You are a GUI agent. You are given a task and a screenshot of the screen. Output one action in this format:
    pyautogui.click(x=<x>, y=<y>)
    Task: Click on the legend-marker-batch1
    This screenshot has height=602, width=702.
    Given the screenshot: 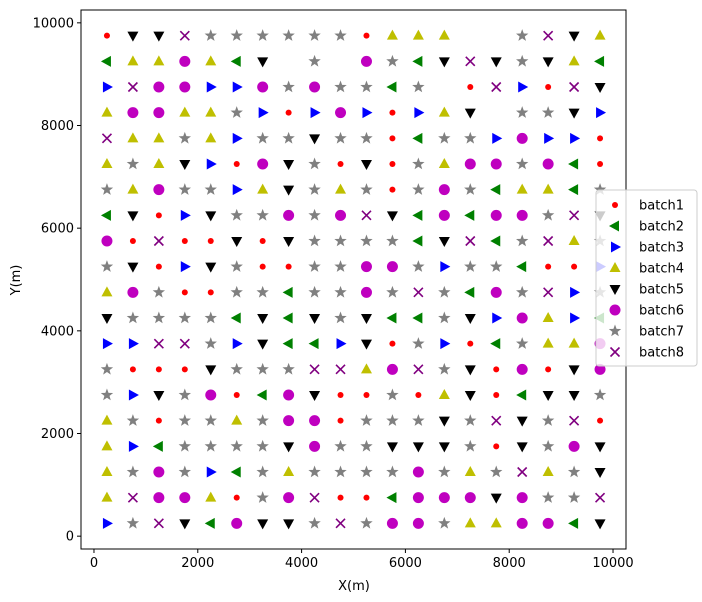 What is the action you would take?
    pyautogui.click(x=615, y=205)
    